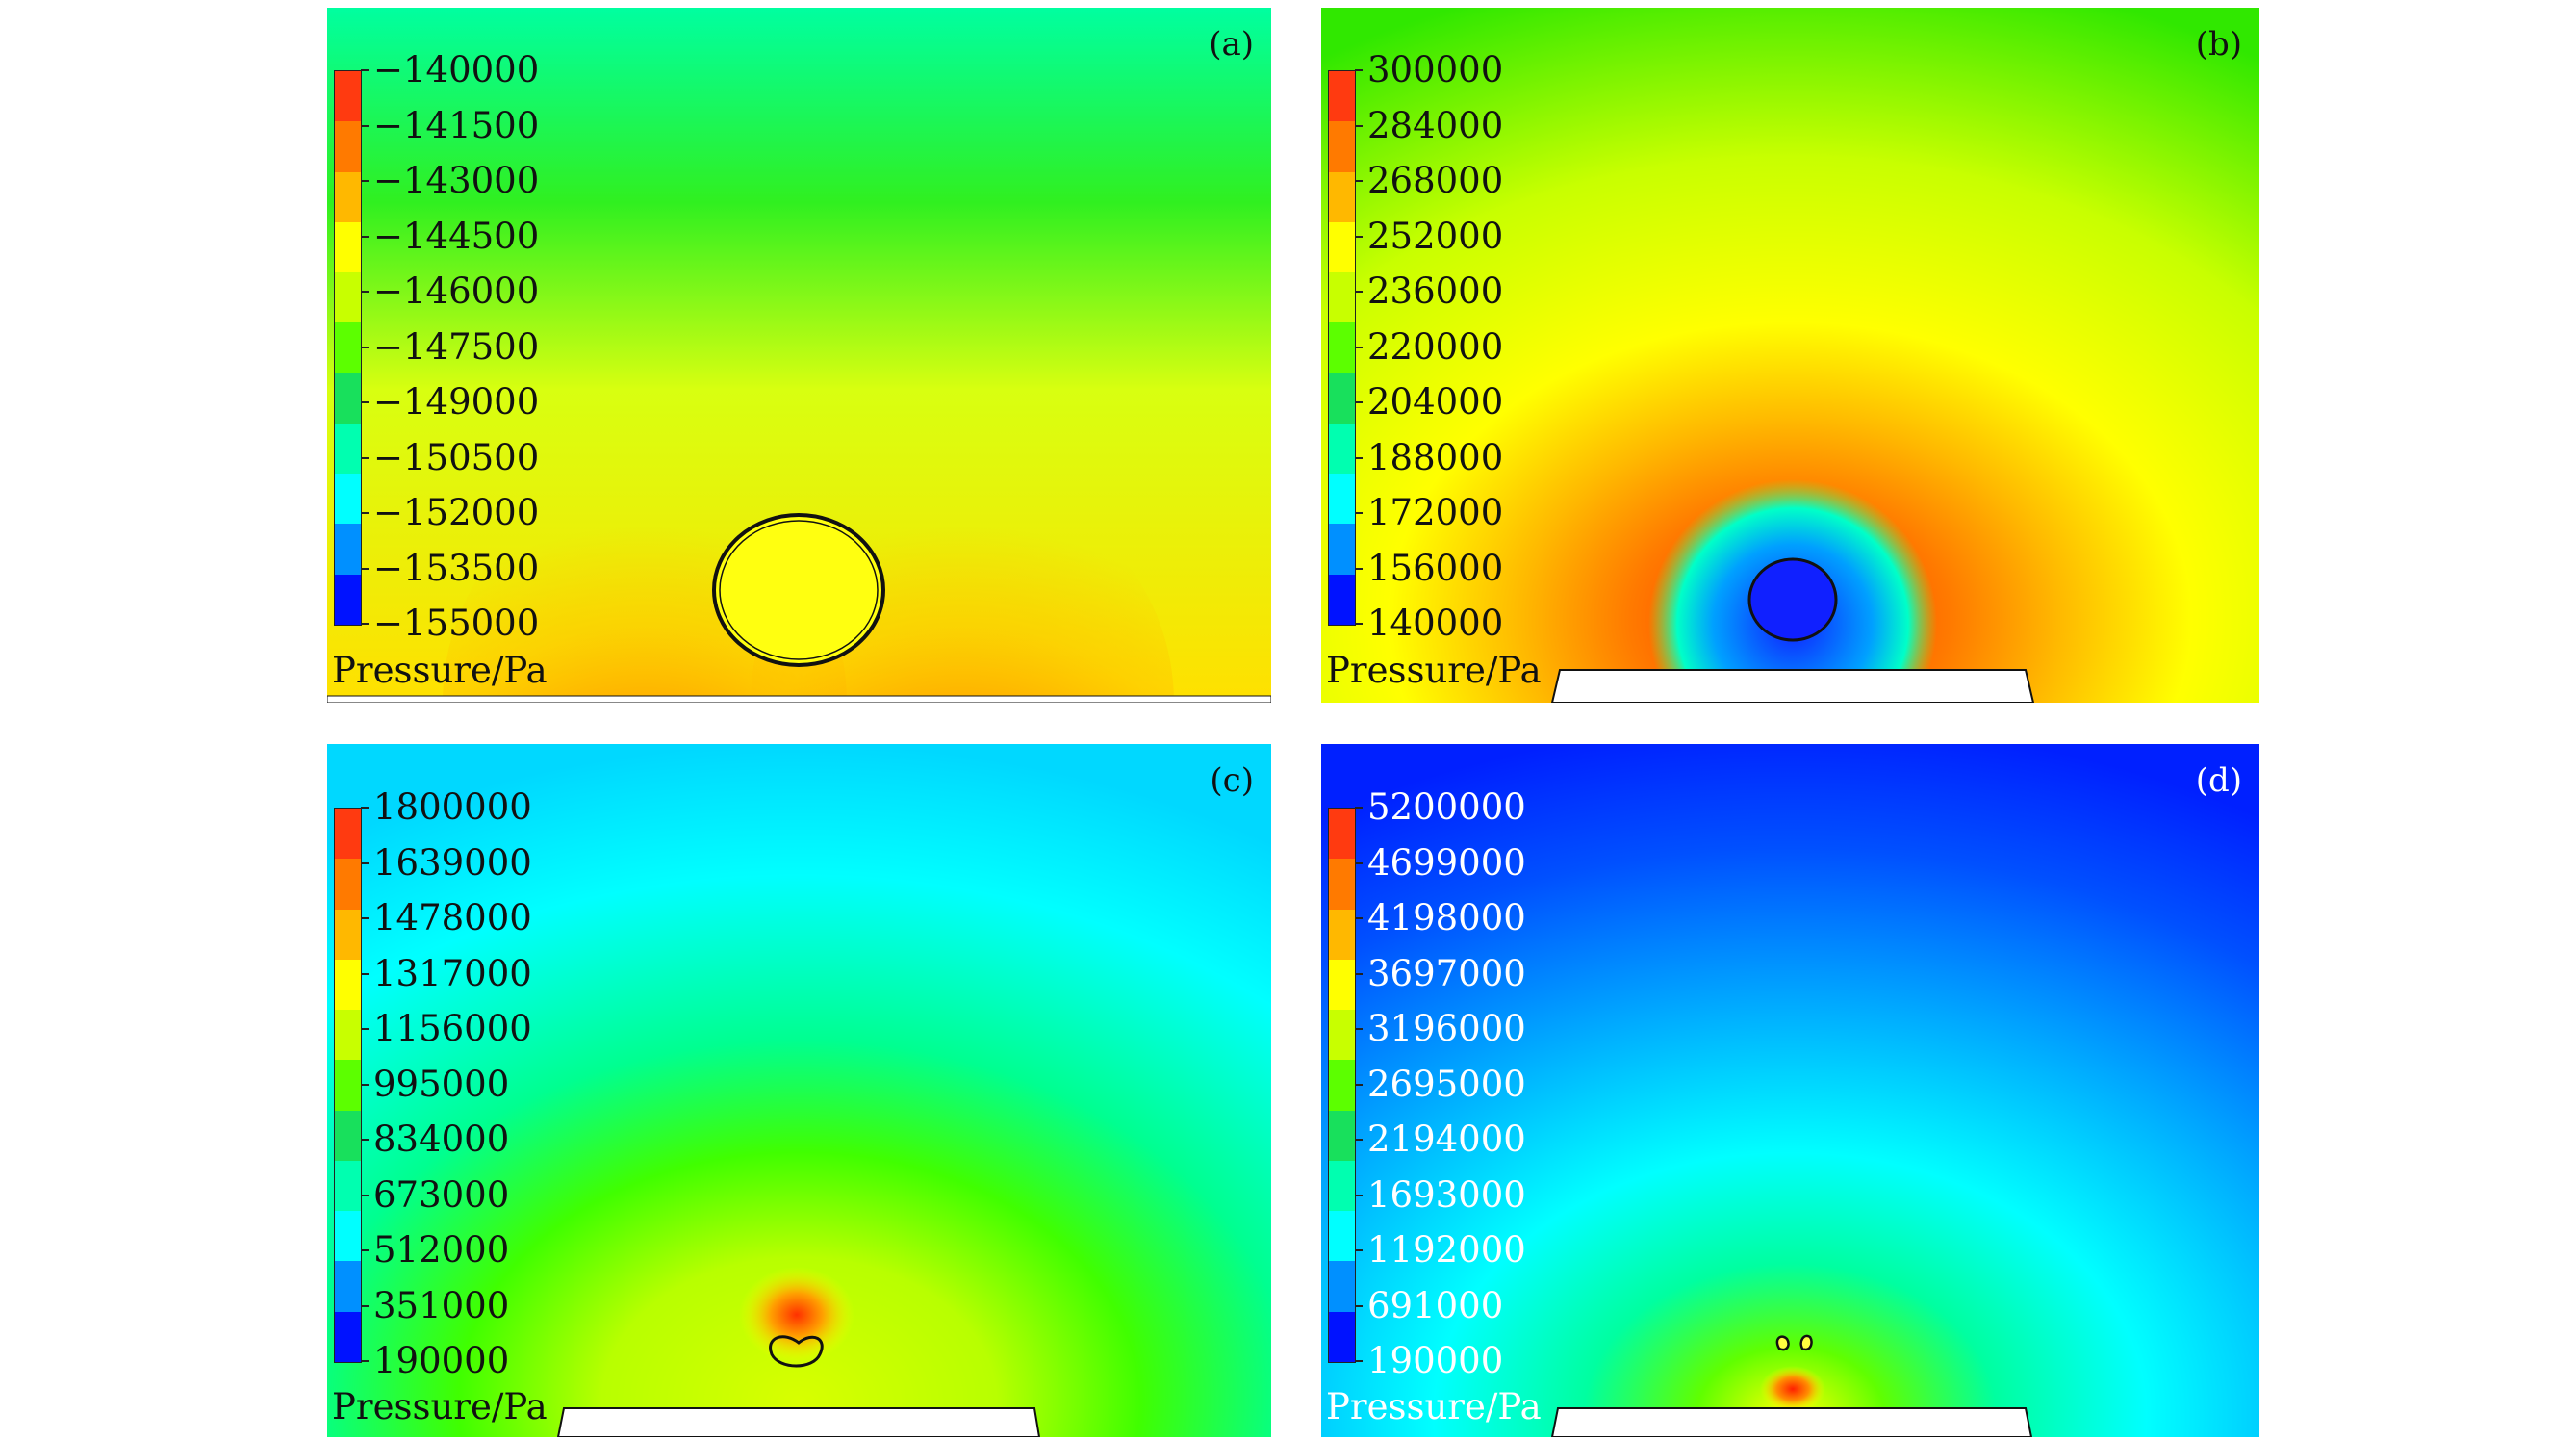 The height and width of the screenshot is (1440, 2576). What do you see at coordinates (440, 670) in the screenshot?
I see `quantity-label-a: Pressure/Pa` at bounding box center [440, 670].